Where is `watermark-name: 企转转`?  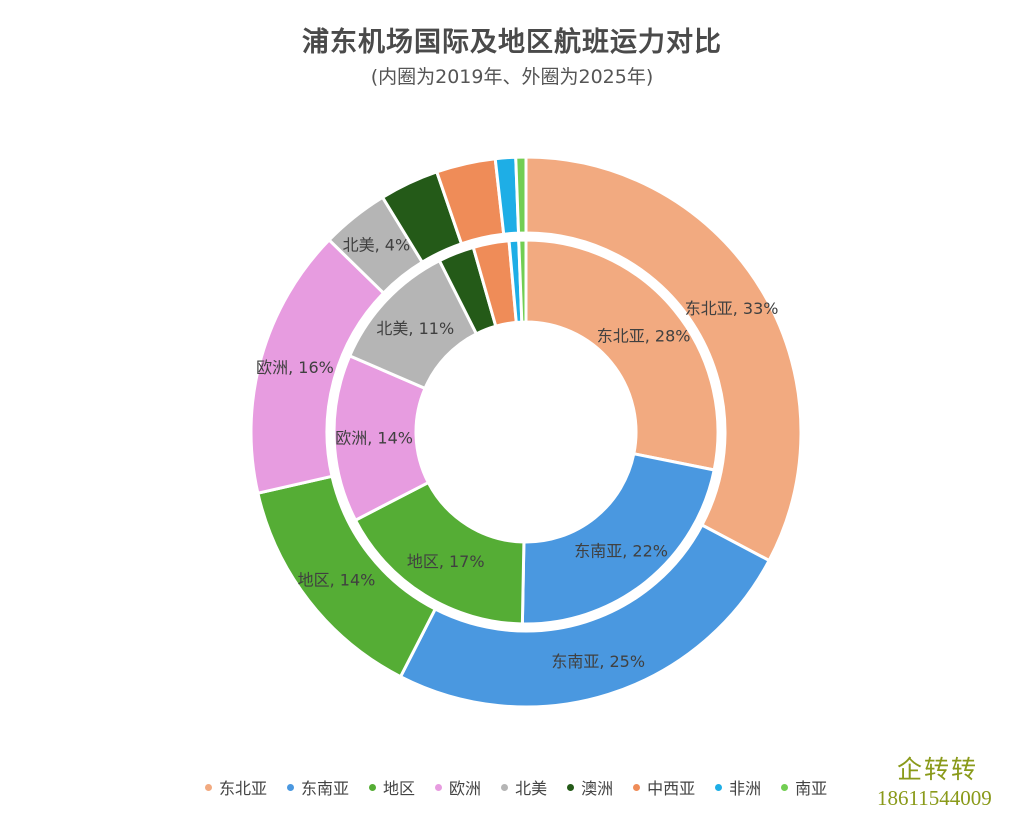
watermark-name: 企转转 is located at coordinates (938, 769).